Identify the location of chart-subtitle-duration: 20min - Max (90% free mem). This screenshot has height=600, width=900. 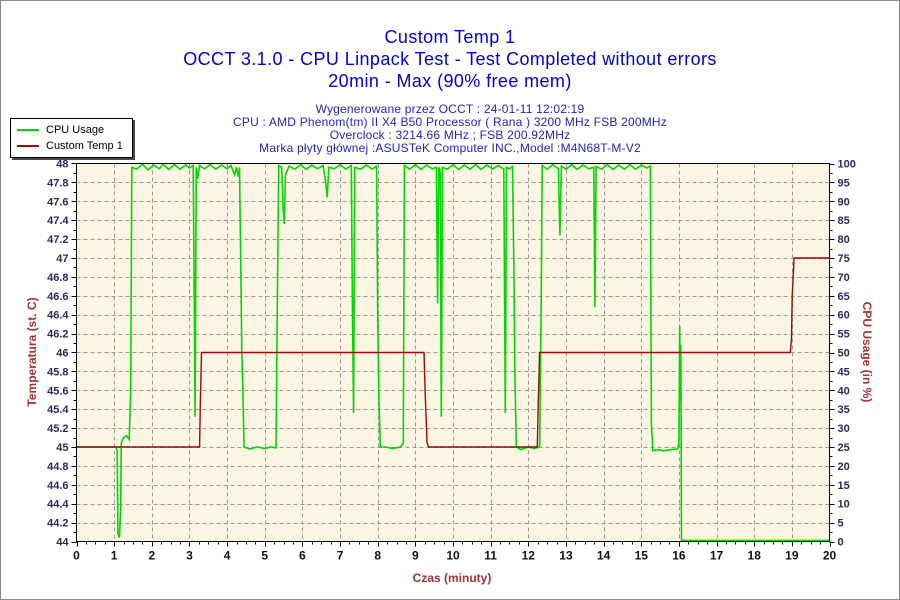
(450, 81).